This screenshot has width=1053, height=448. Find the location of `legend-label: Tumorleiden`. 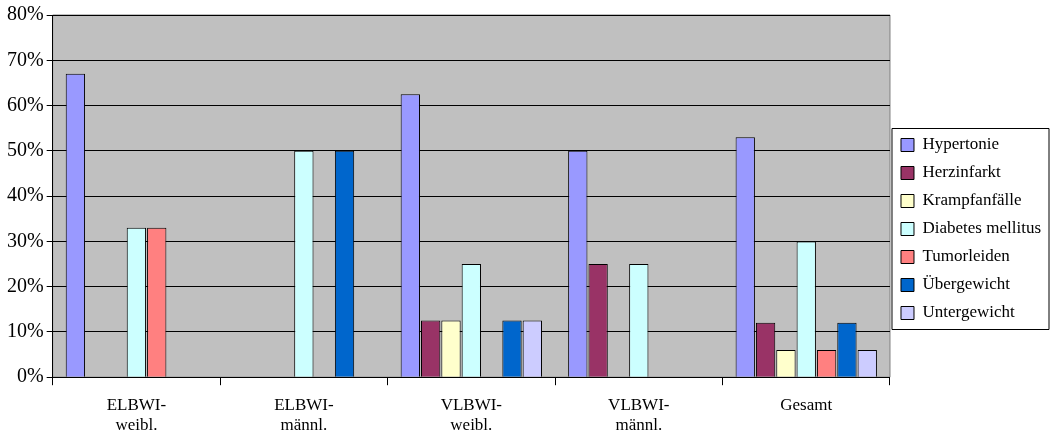

legend-label: Tumorleiden is located at coordinates (966, 256).